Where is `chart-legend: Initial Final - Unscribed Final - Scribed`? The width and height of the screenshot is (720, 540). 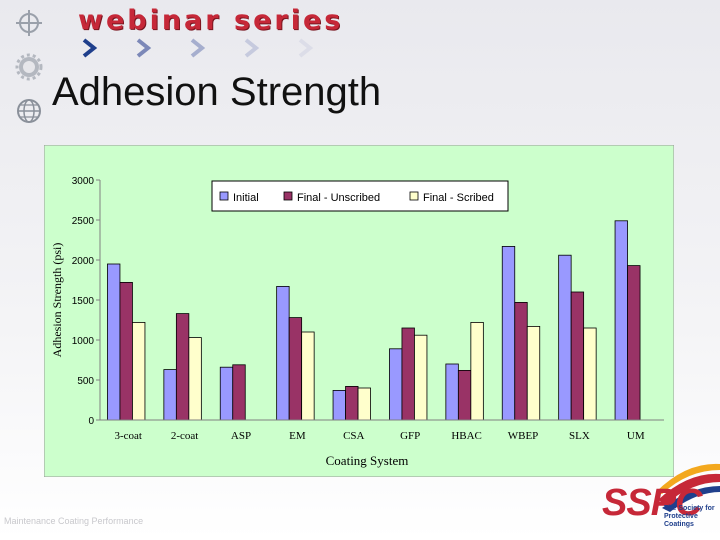
chart-legend: Initial Final - Unscribed Final - Scribed is located at coordinates (360, 196).